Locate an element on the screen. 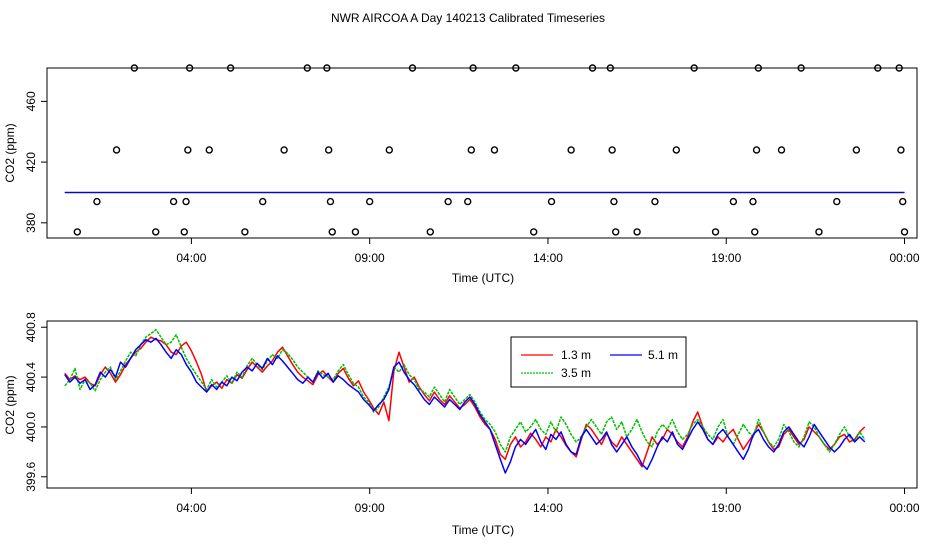 Image resolution: width=936 pixels, height=545 pixels. x-axis-label-top: Time (UTC) is located at coordinates (483, 278).